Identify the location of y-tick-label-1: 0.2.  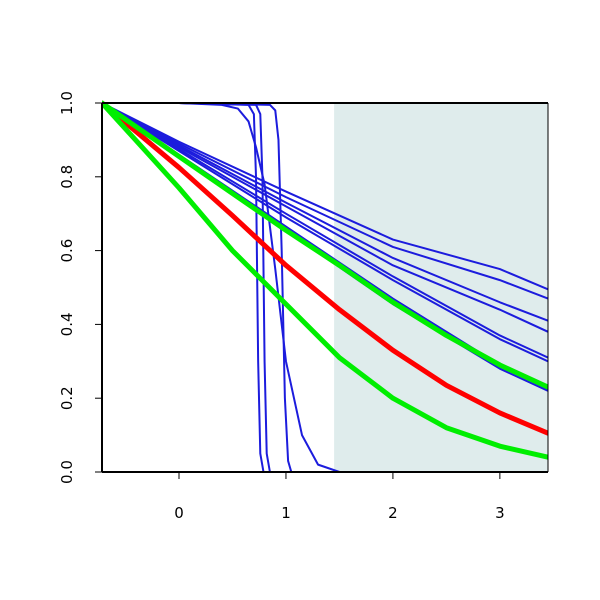
(67, 398).